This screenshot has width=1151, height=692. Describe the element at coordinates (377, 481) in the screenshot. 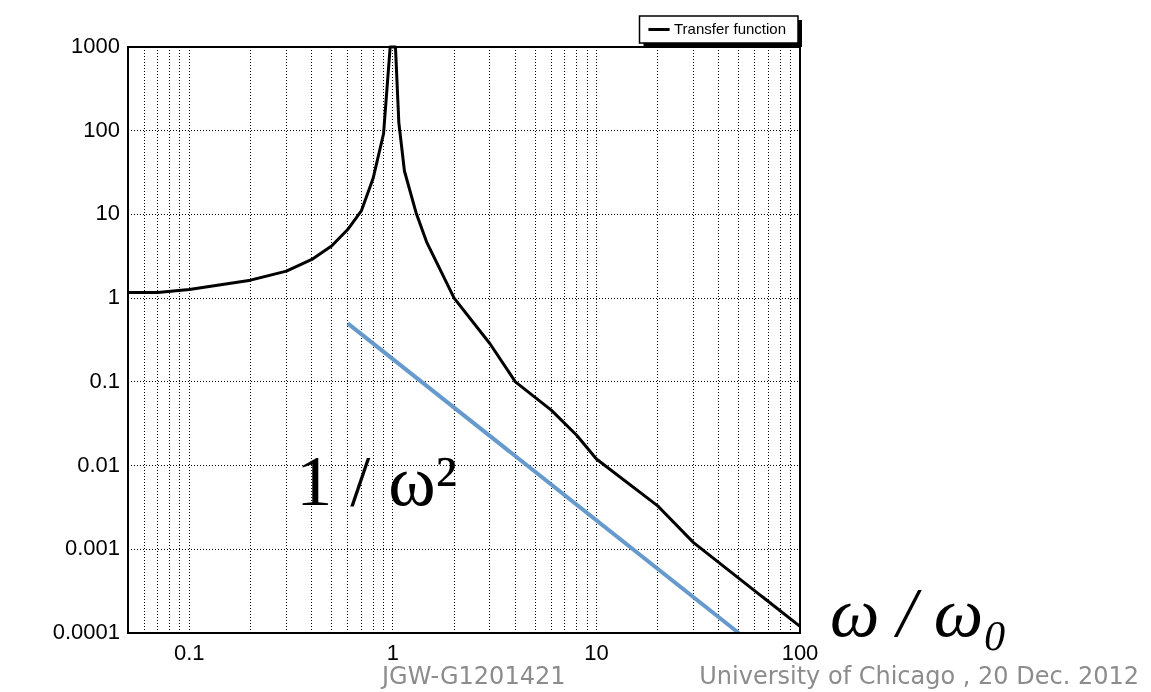

I see `annotation: 1 / ω²` at that location.